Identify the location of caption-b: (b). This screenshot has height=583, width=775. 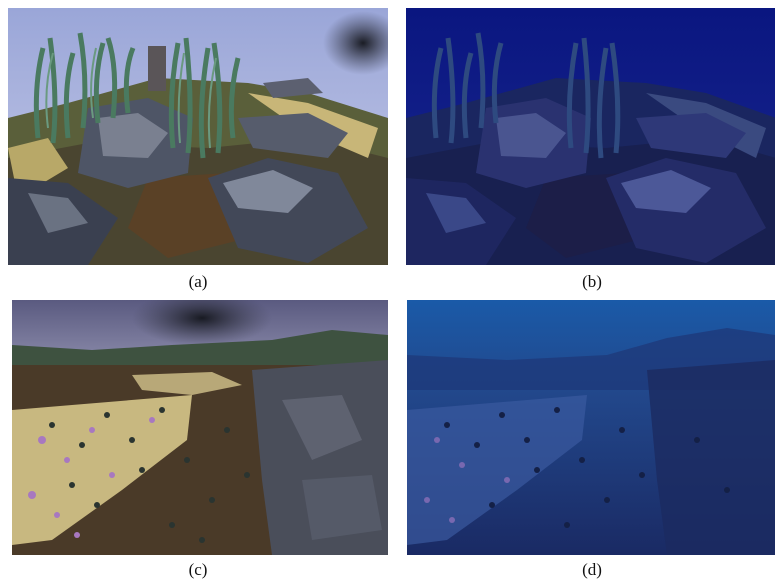
(592, 281).